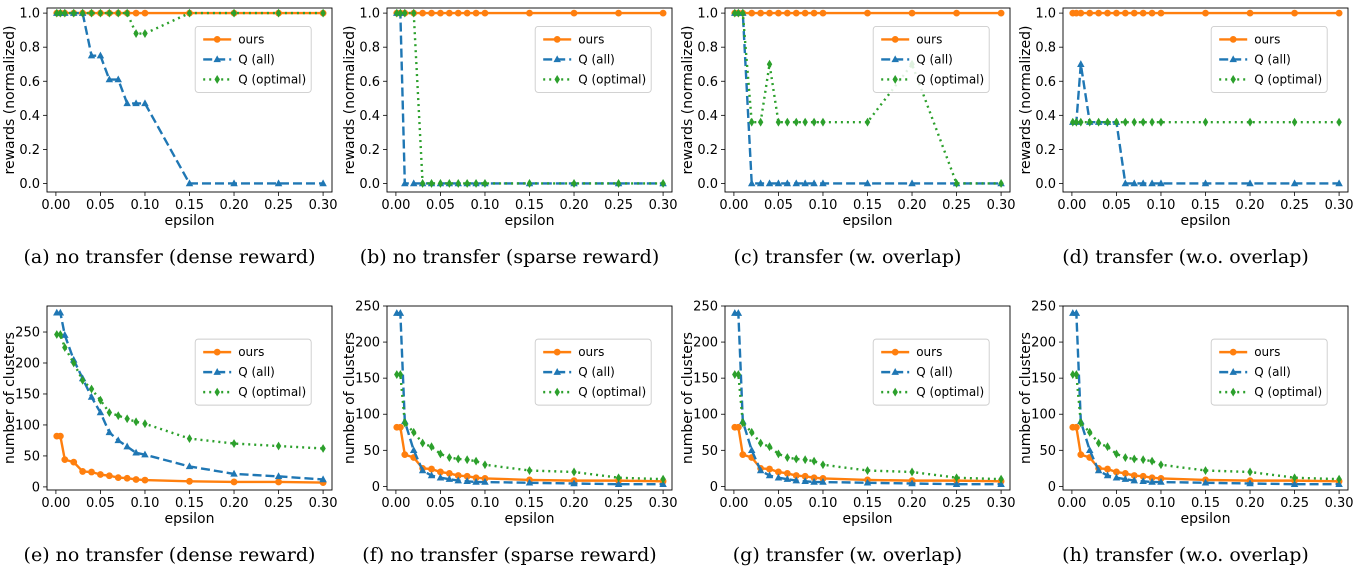 This screenshot has width=1355, height=573. What do you see at coordinates (1267, 39) in the screenshot?
I see `legend-label: ours` at bounding box center [1267, 39].